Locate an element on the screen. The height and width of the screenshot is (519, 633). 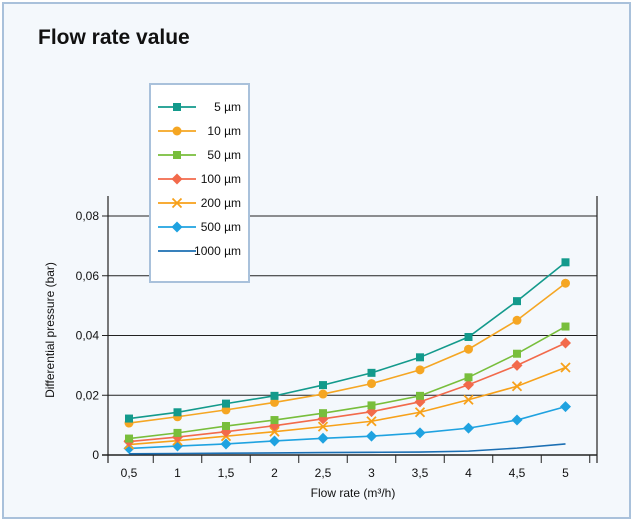
x-tick-label: 4 is located at coordinates (468, 473).